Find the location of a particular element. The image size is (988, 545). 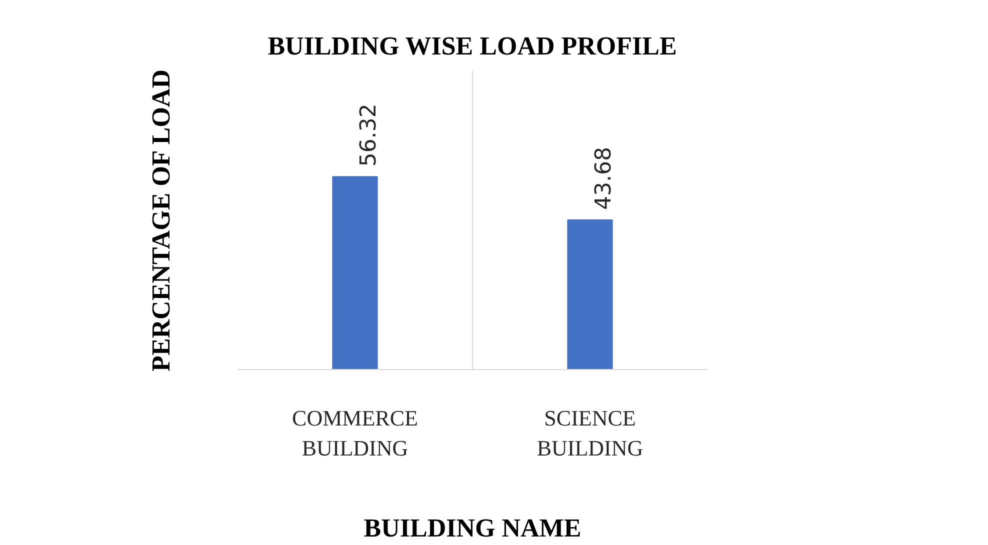

data-label: 56.32 is located at coordinates (369, 135).